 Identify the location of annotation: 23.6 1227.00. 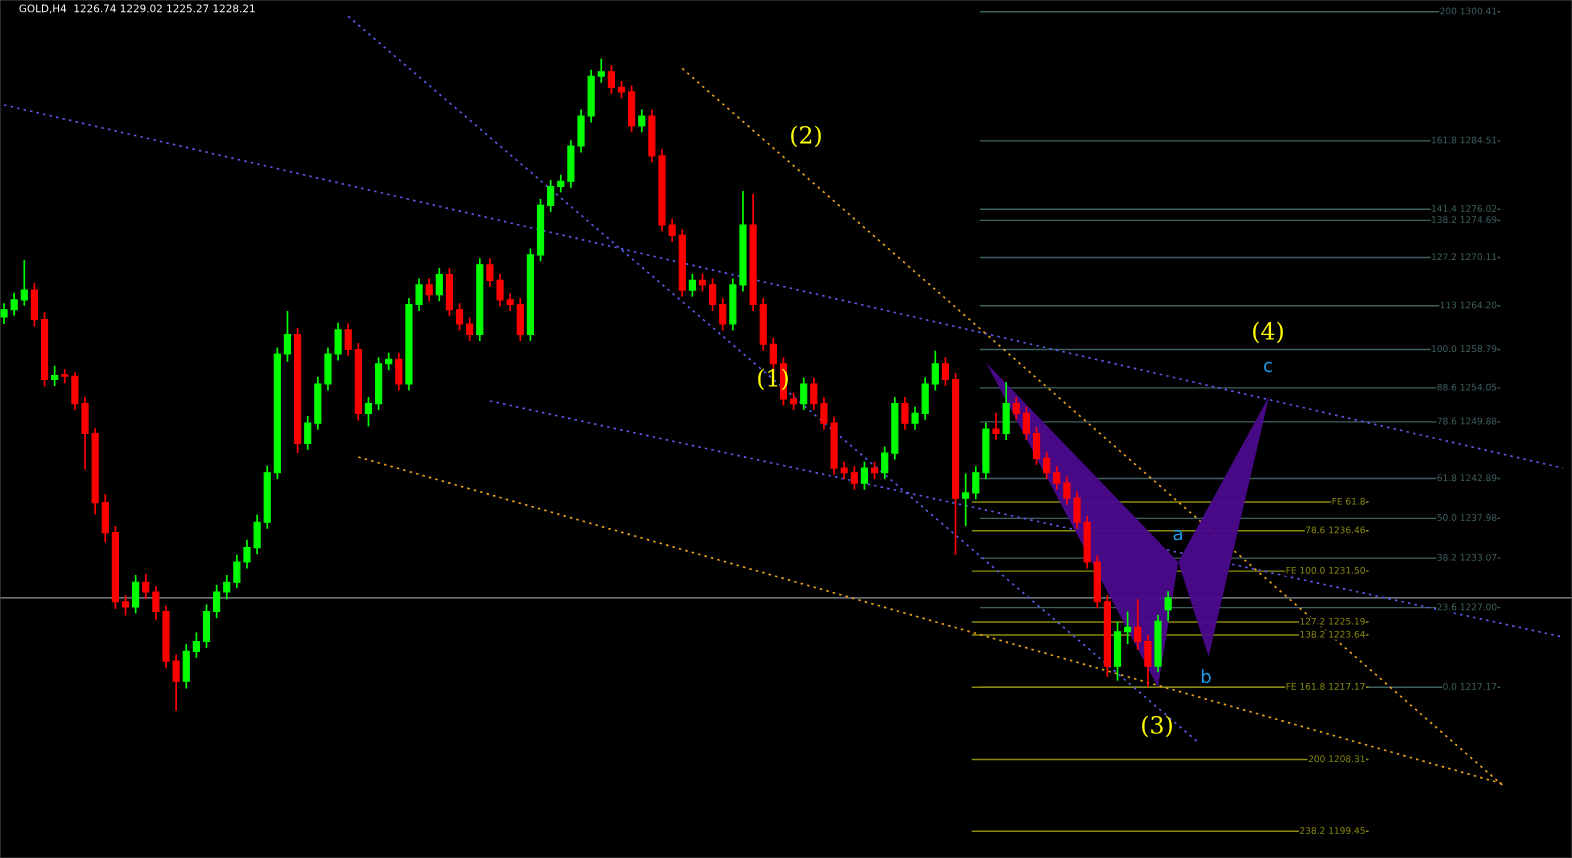
(1467, 607).